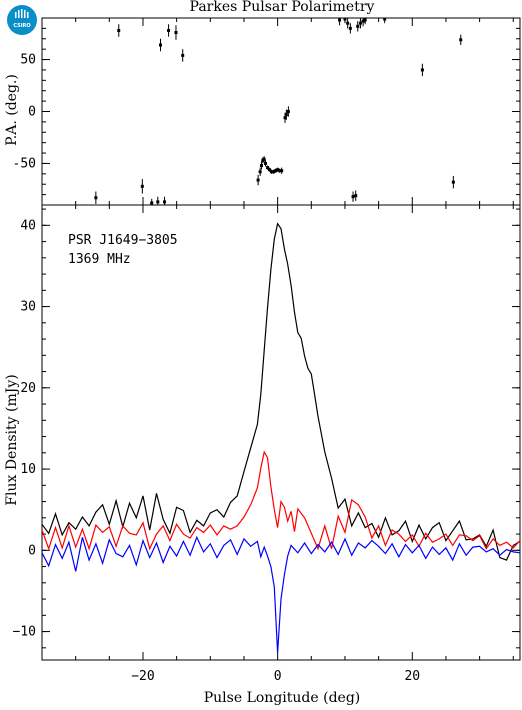 Image resolution: width=522 pixels, height=710 pixels. I want to click on chart-title: Parkes Pulsar Polarimetry, so click(282, 7).